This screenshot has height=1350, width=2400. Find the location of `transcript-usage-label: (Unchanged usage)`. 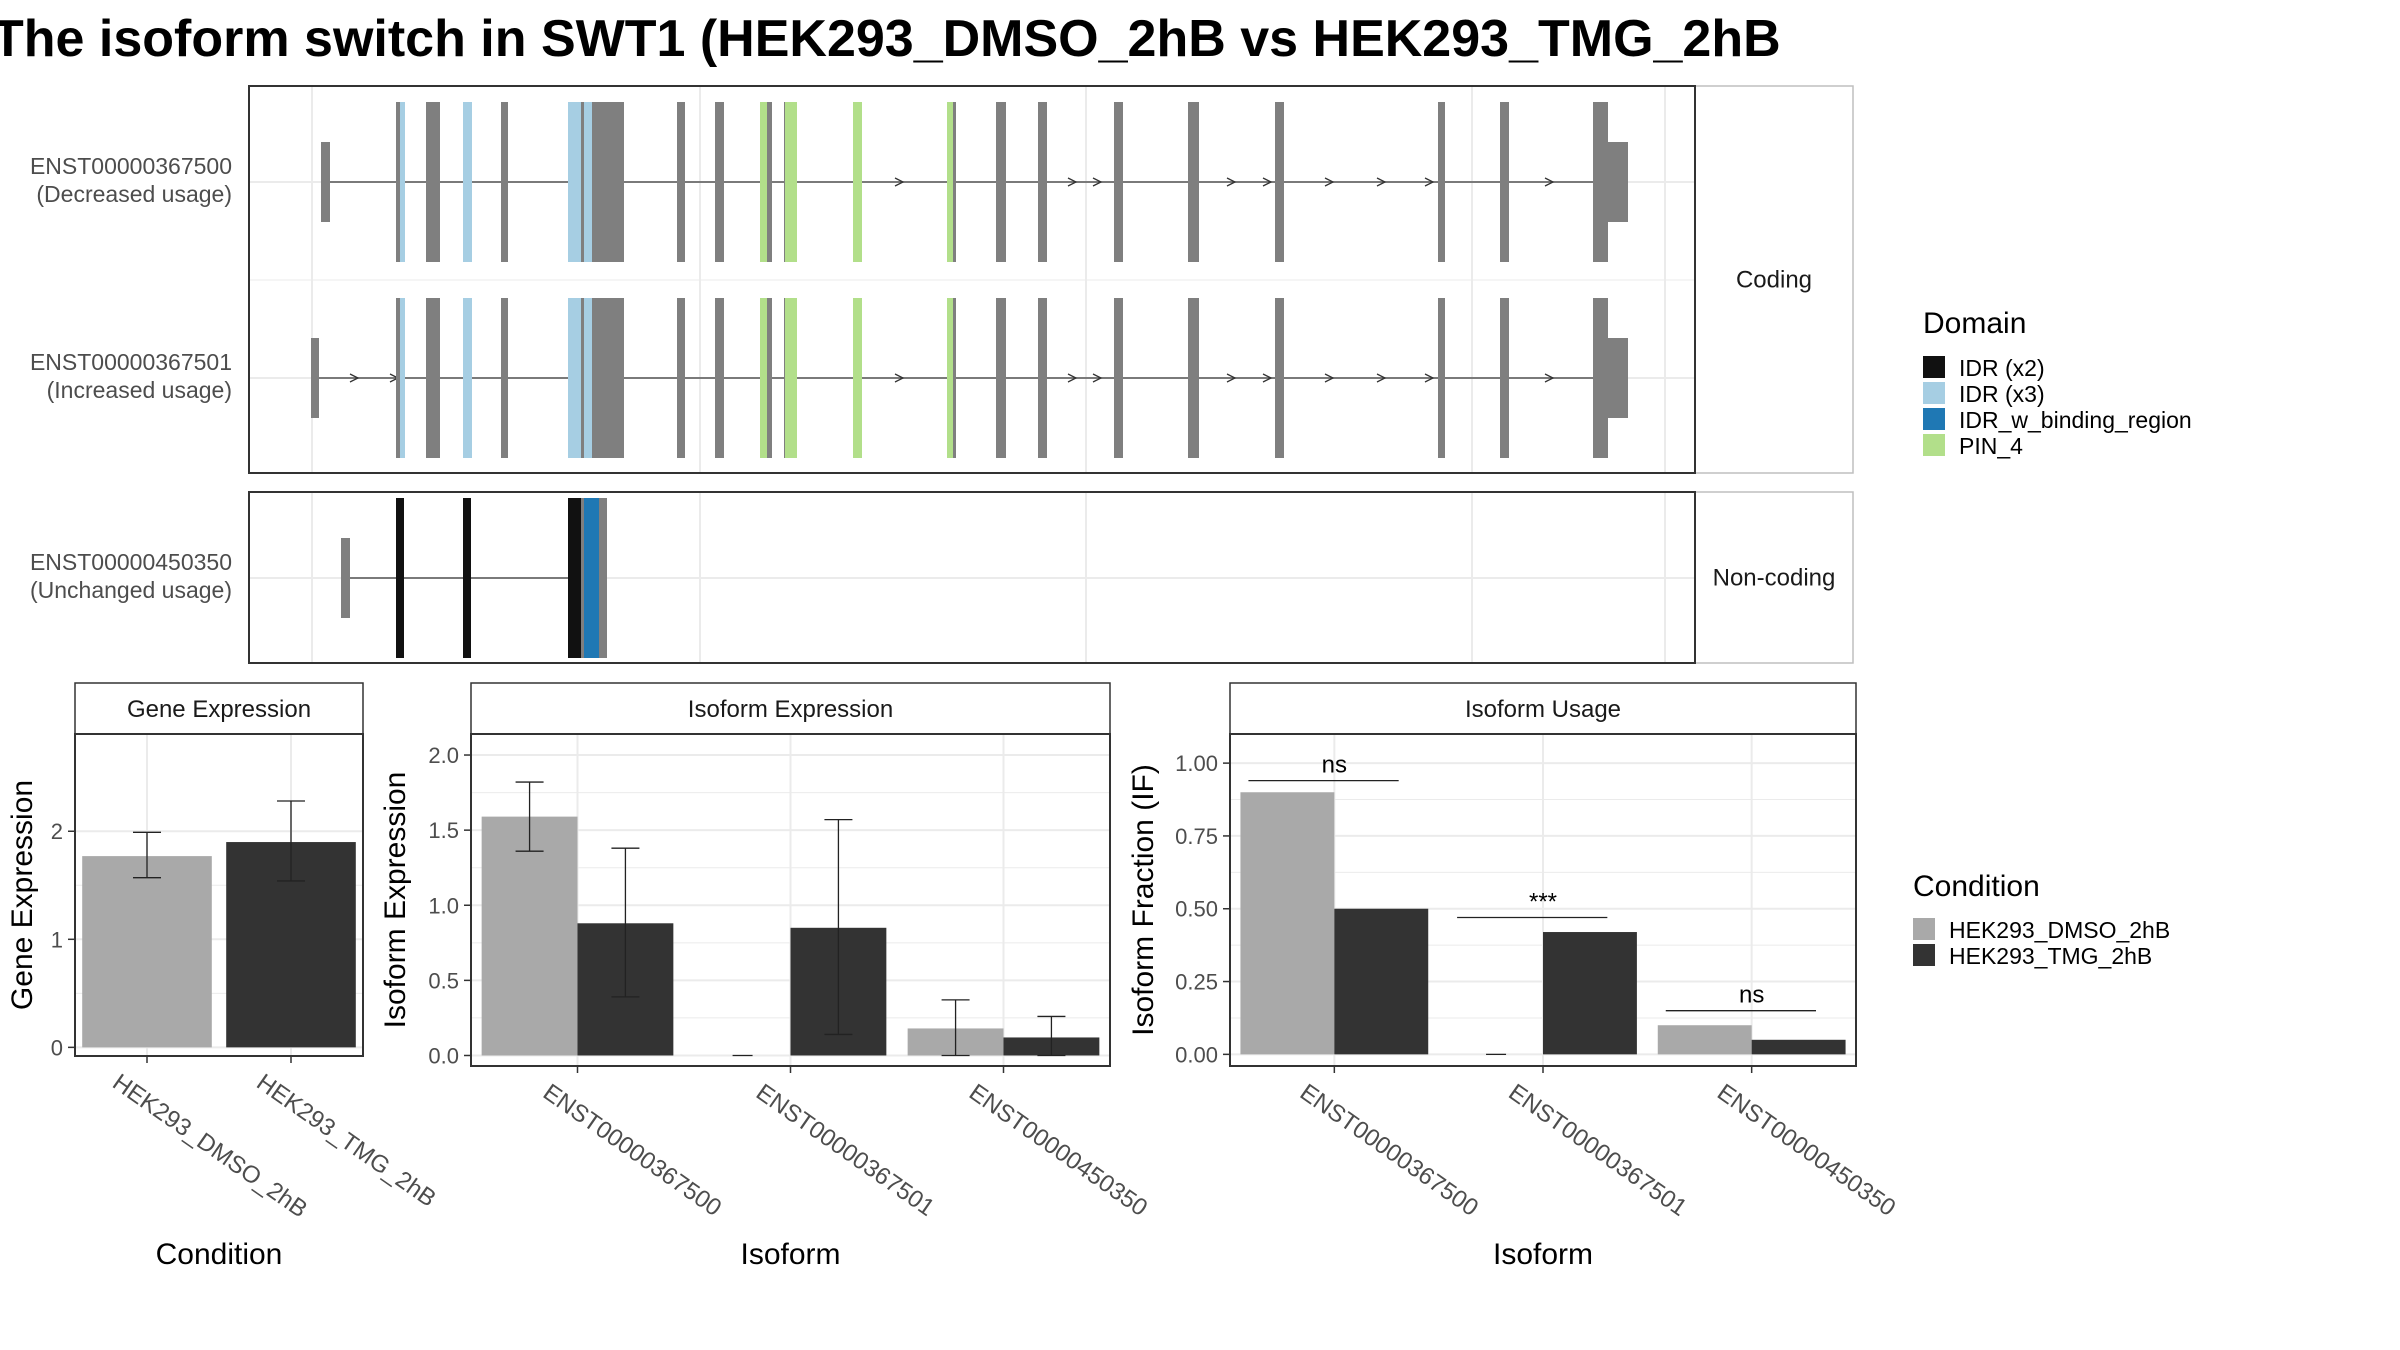

transcript-usage-label: (Unchanged usage) is located at coordinates (131, 590).